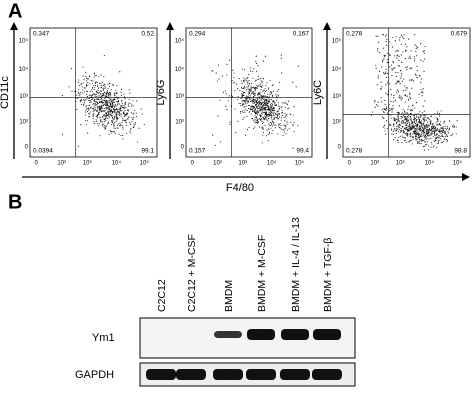 The height and width of the screenshot is (393, 474). Describe the element at coordinates (23, 123) in the screenshot. I see `y-tick-label: 10²` at that location.